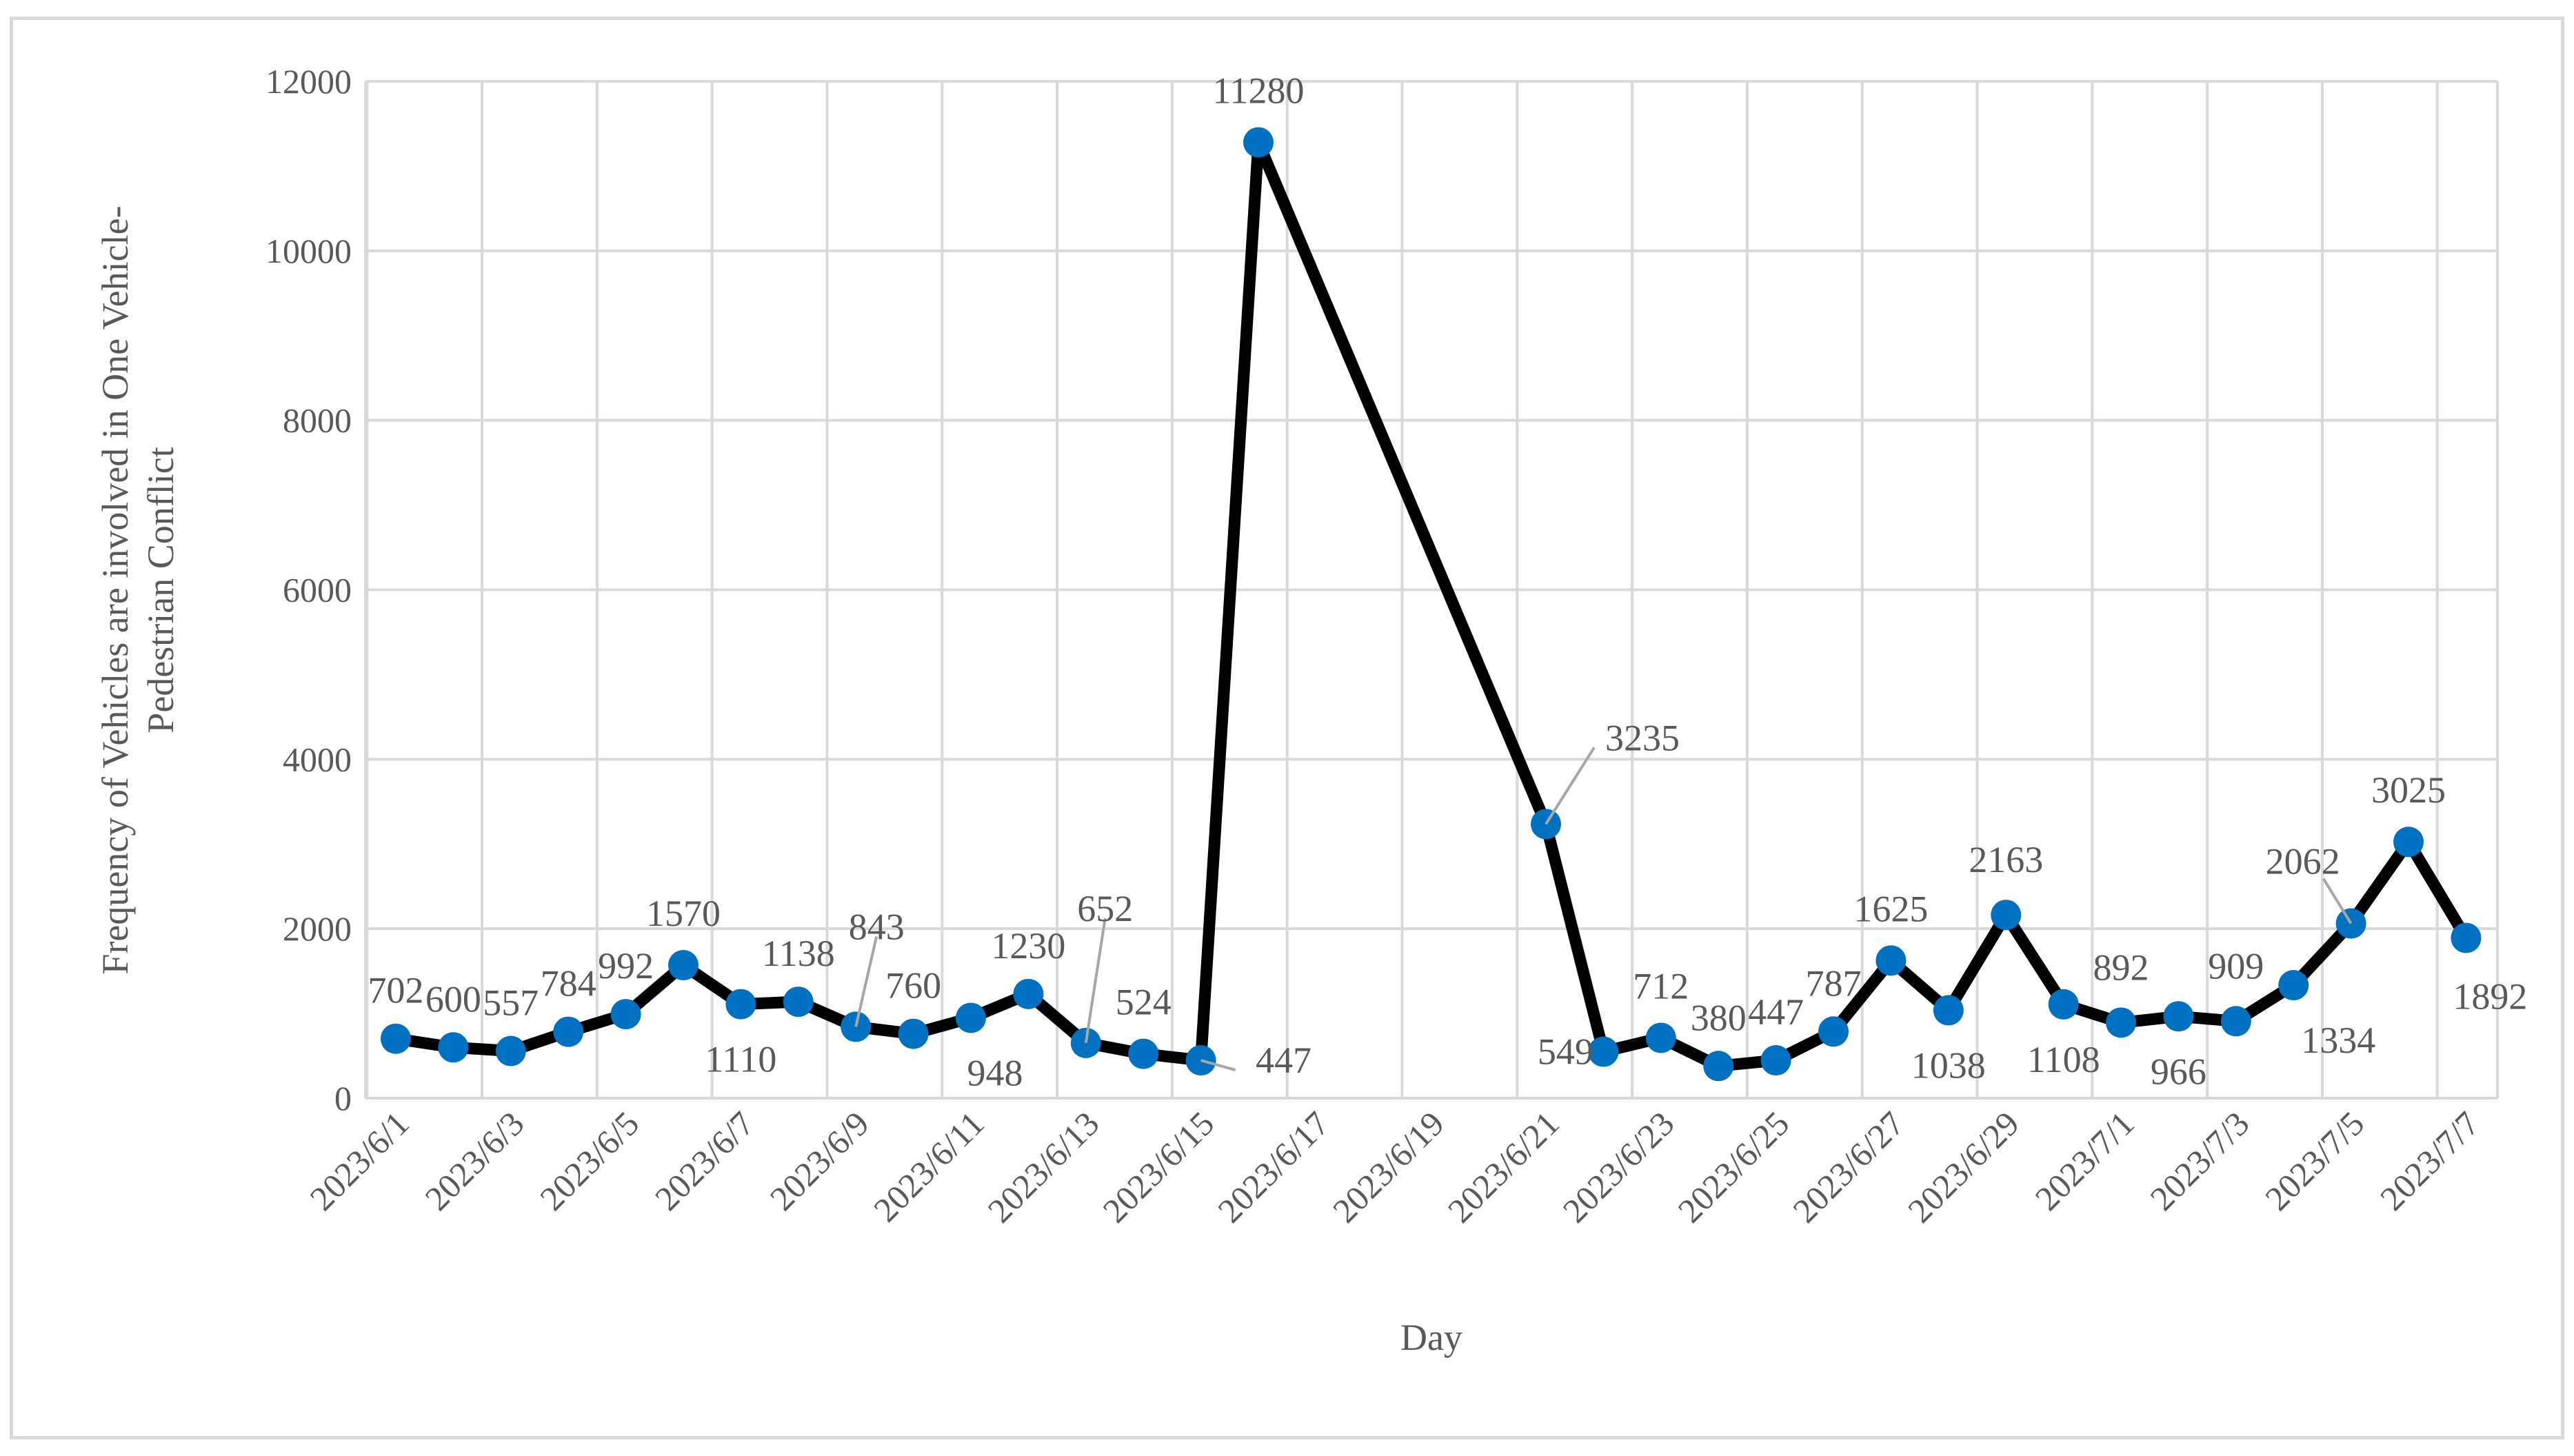  Describe the element at coordinates (1642, 738) in the screenshot. I see `data-label: 3235` at that location.